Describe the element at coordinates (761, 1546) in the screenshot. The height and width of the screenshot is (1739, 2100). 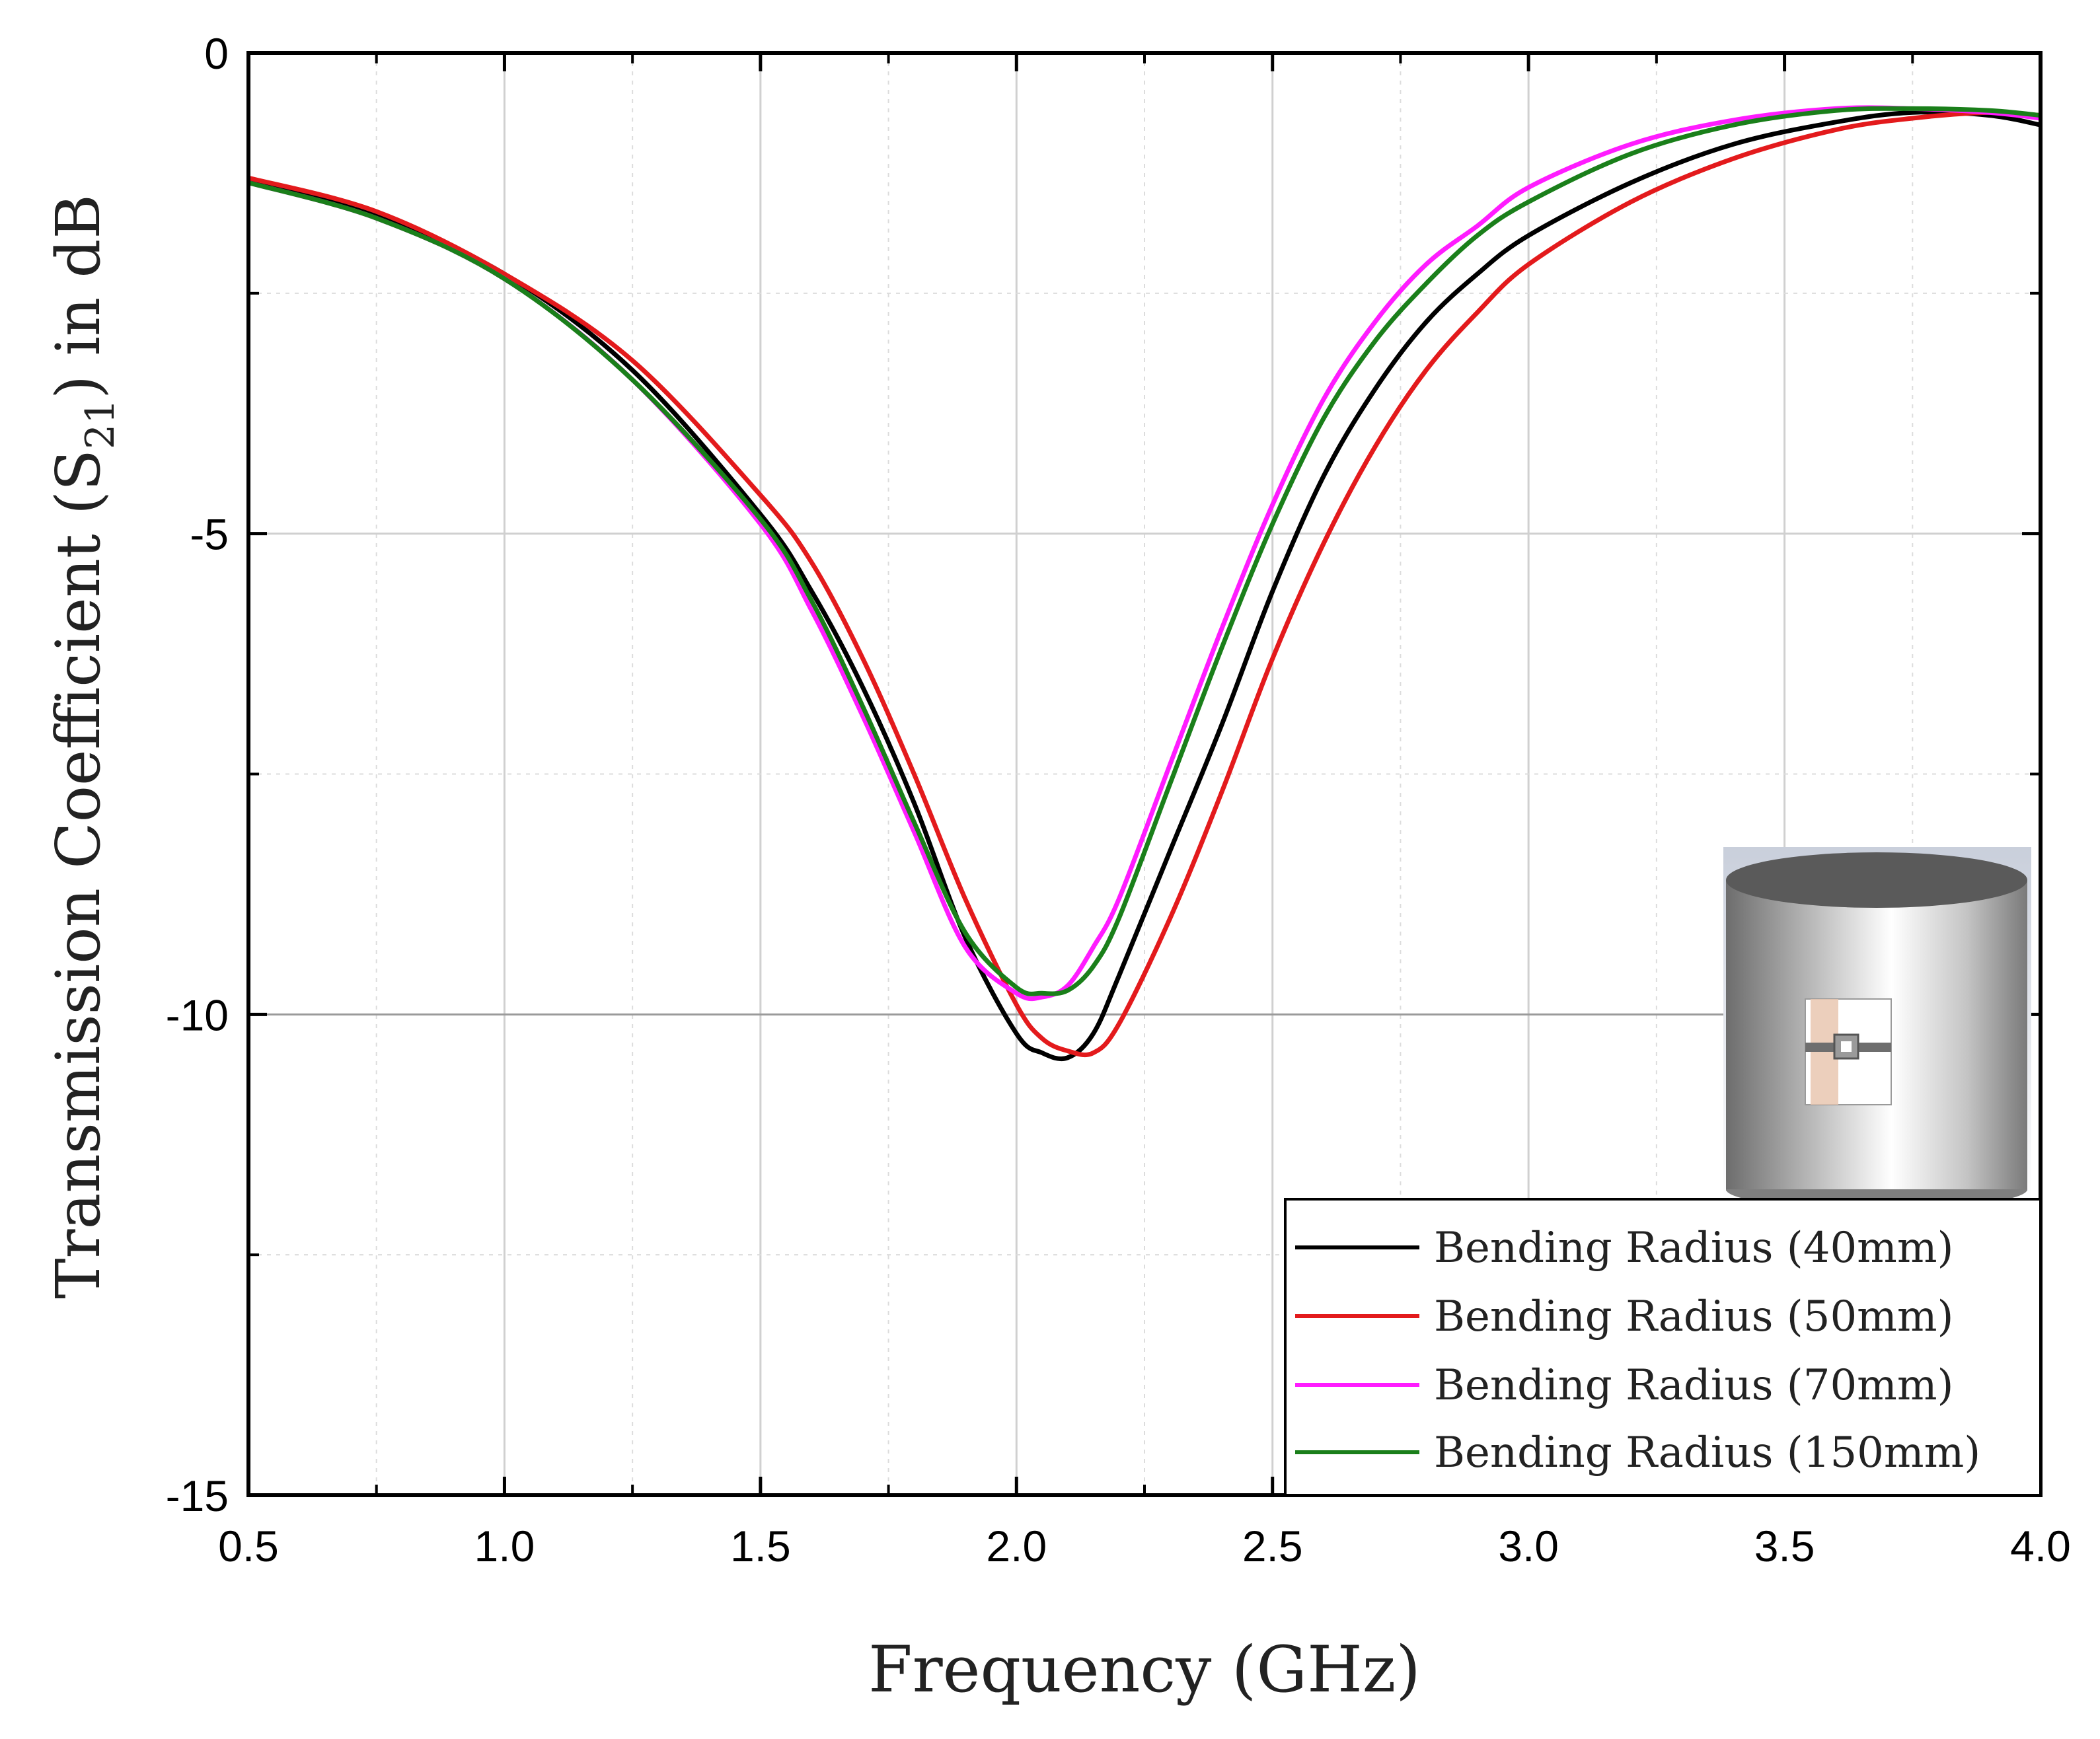
I see `x-tick-label: 1.5` at that location.